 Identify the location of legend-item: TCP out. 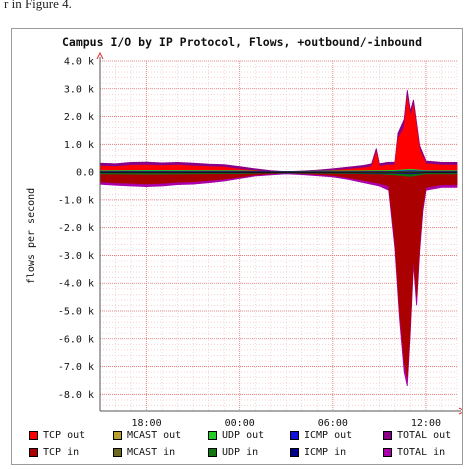
(57, 435).